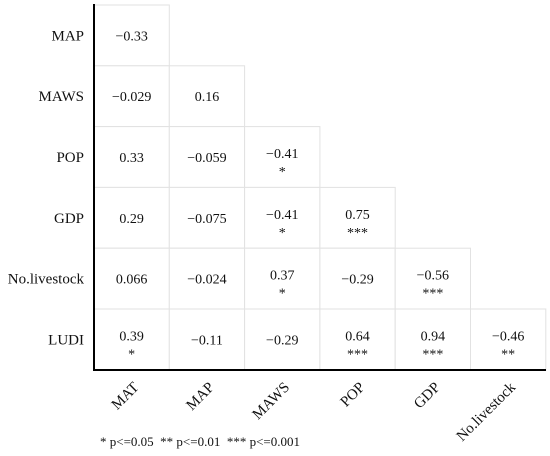 This screenshot has width=550, height=456. Describe the element at coordinates (131, 336) in the screenshot. I see `cell-value: 0.39` at that location.